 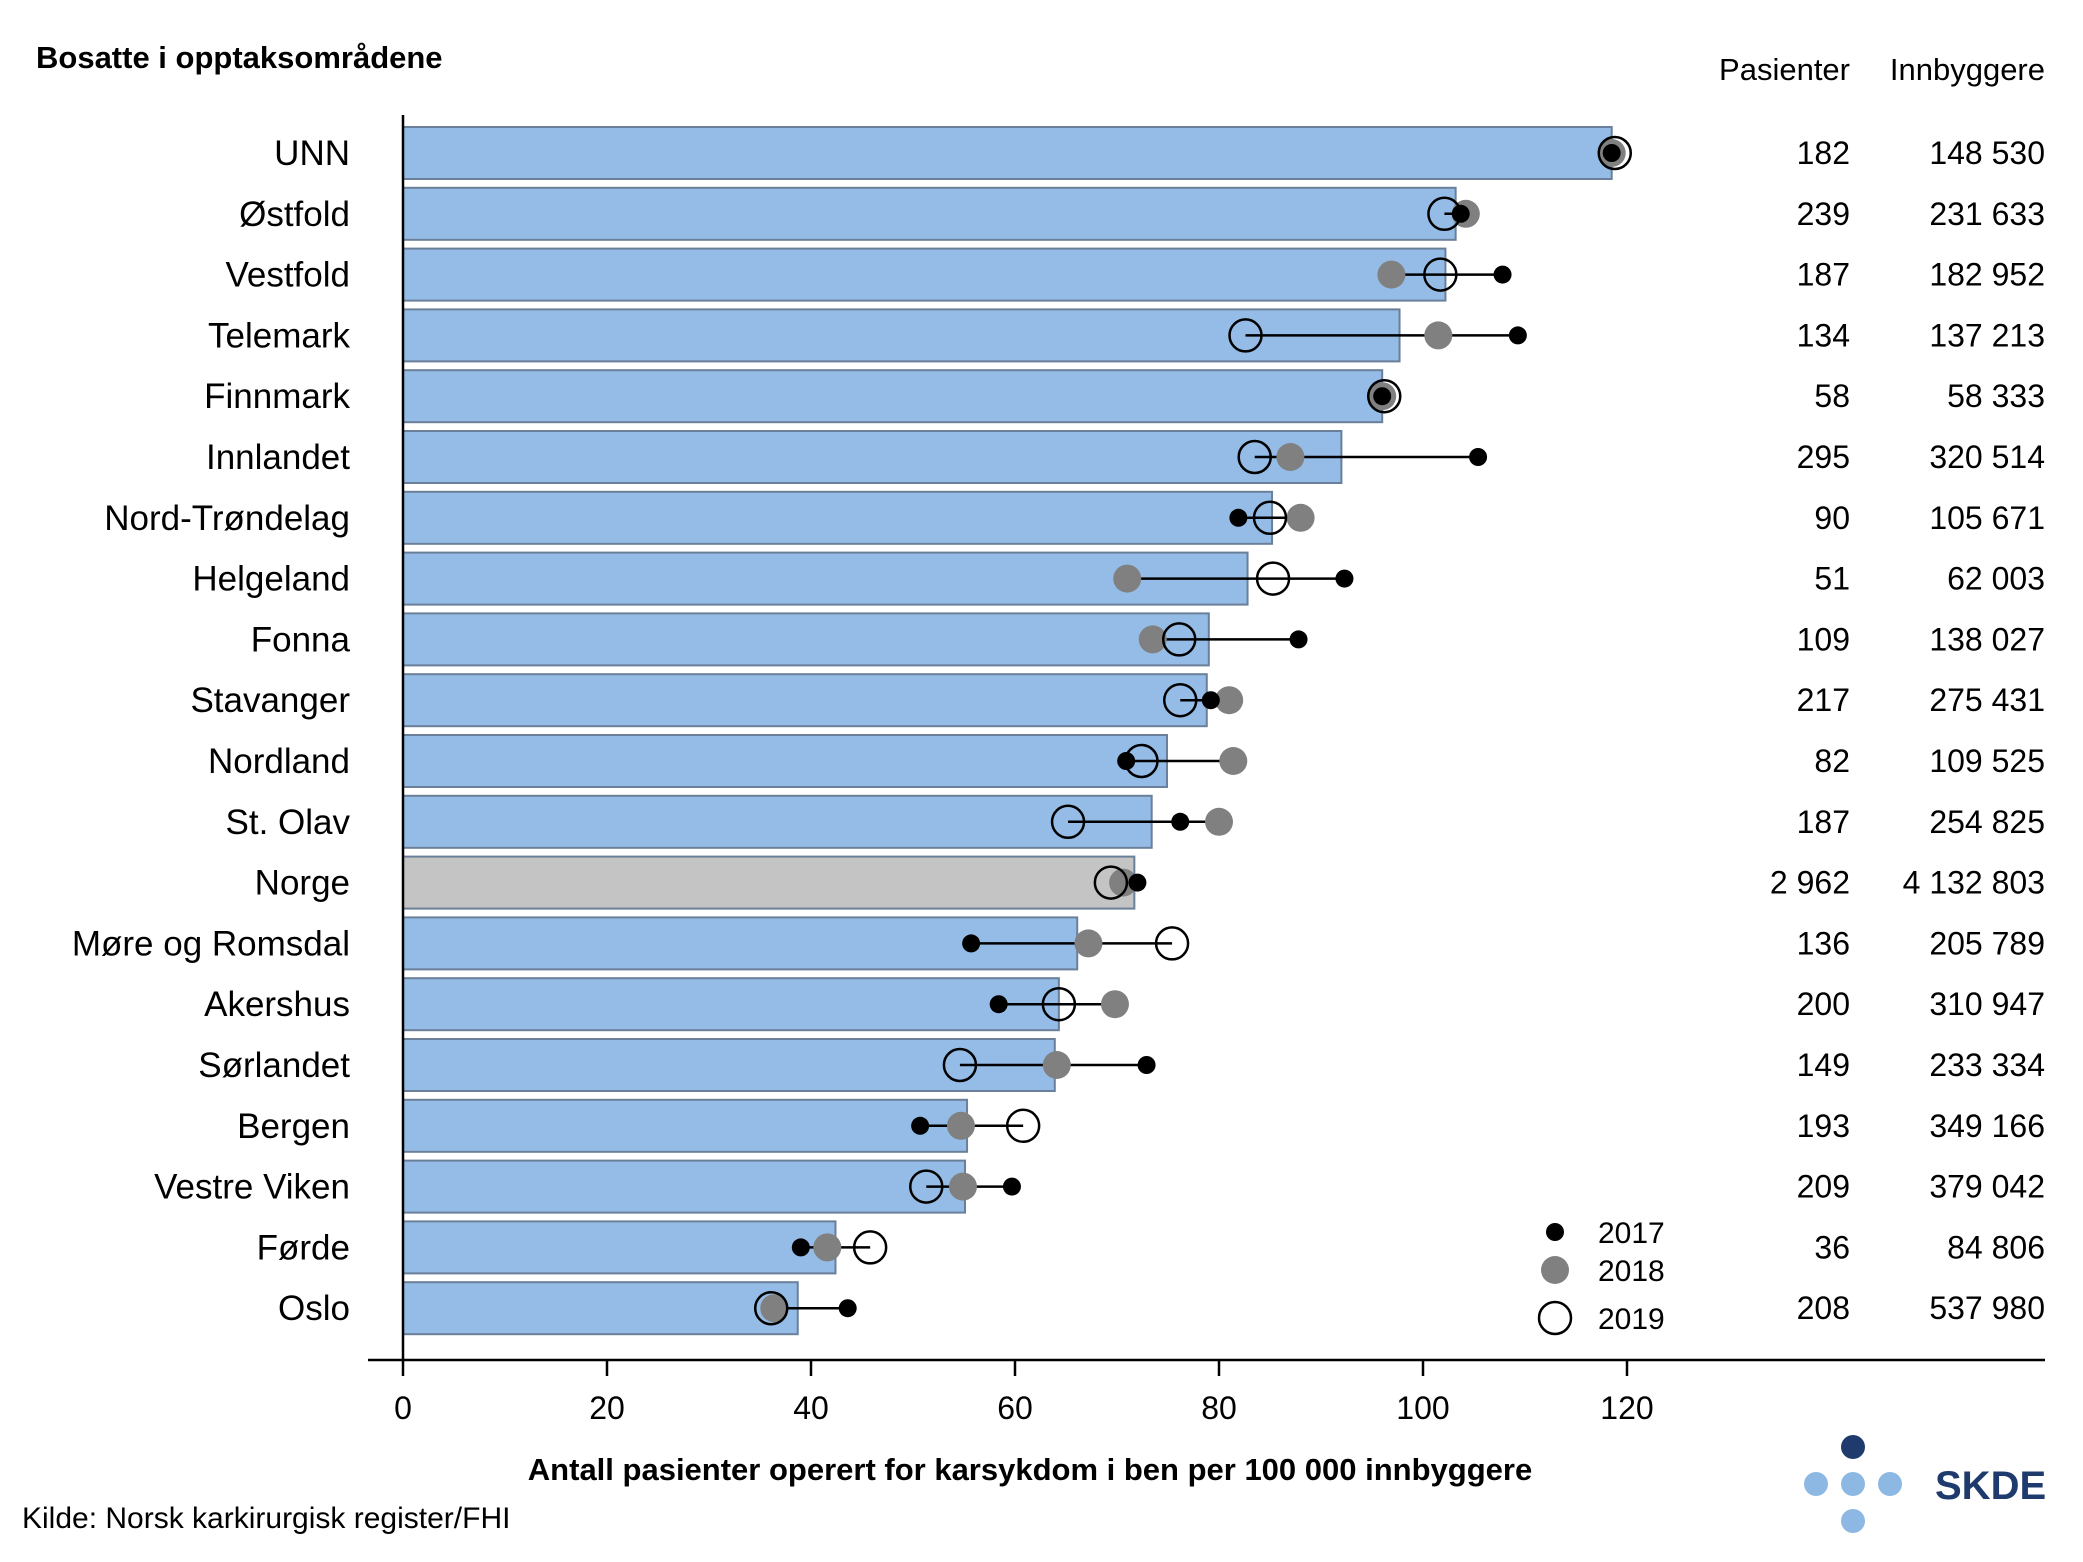 What do you see at coordinates (1987, 457) in the screenshot?
I see `innbyggere-value: 320 514` at bounding box center [1987, 457].